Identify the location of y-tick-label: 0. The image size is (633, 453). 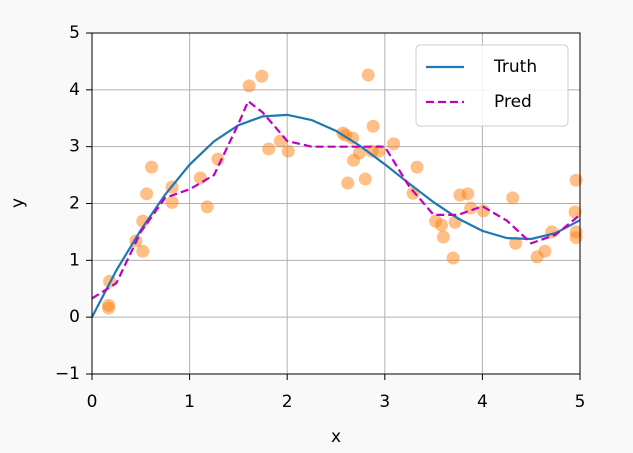
(74, 317).